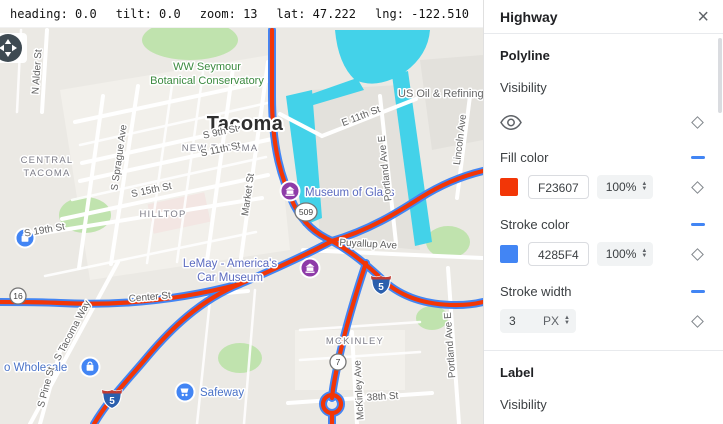  I want to click on district-label: NEW TACOMA, so click(220, 148).